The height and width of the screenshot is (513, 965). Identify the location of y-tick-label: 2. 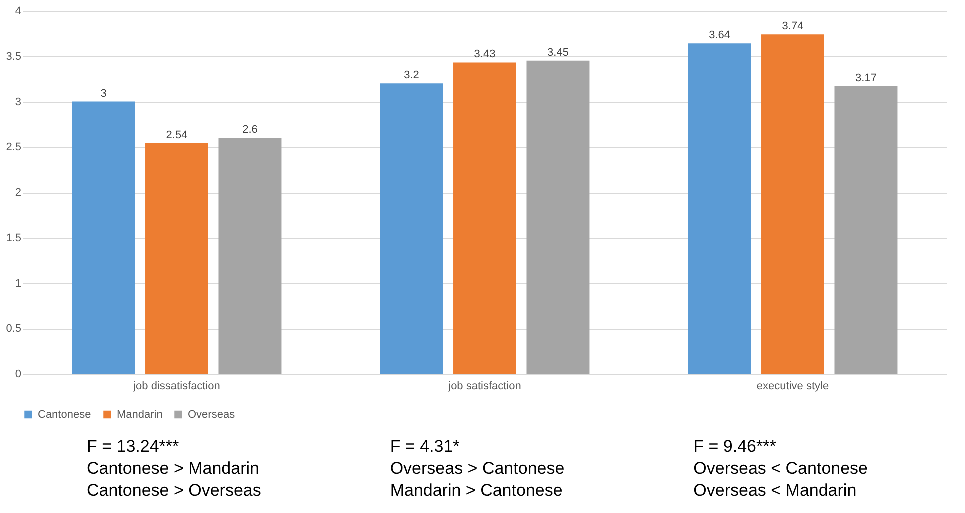
(18, 193).